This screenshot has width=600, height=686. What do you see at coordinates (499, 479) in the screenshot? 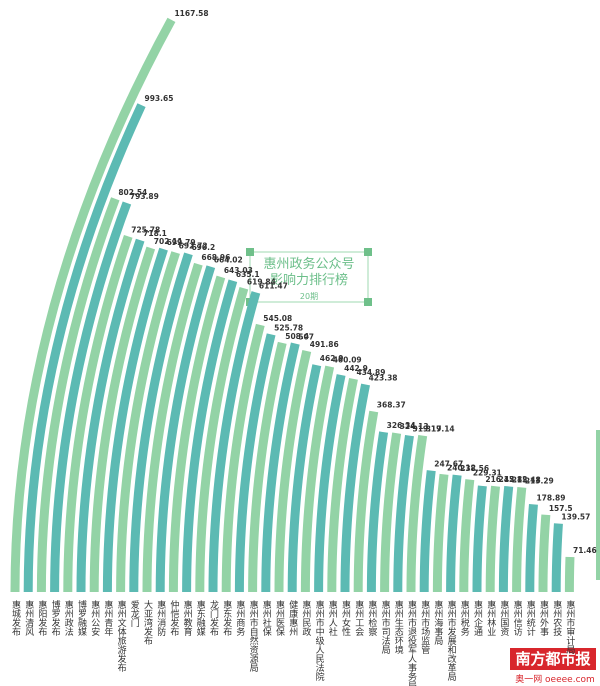
I see `value-label: 216.42` at bounding box center [499, 479].